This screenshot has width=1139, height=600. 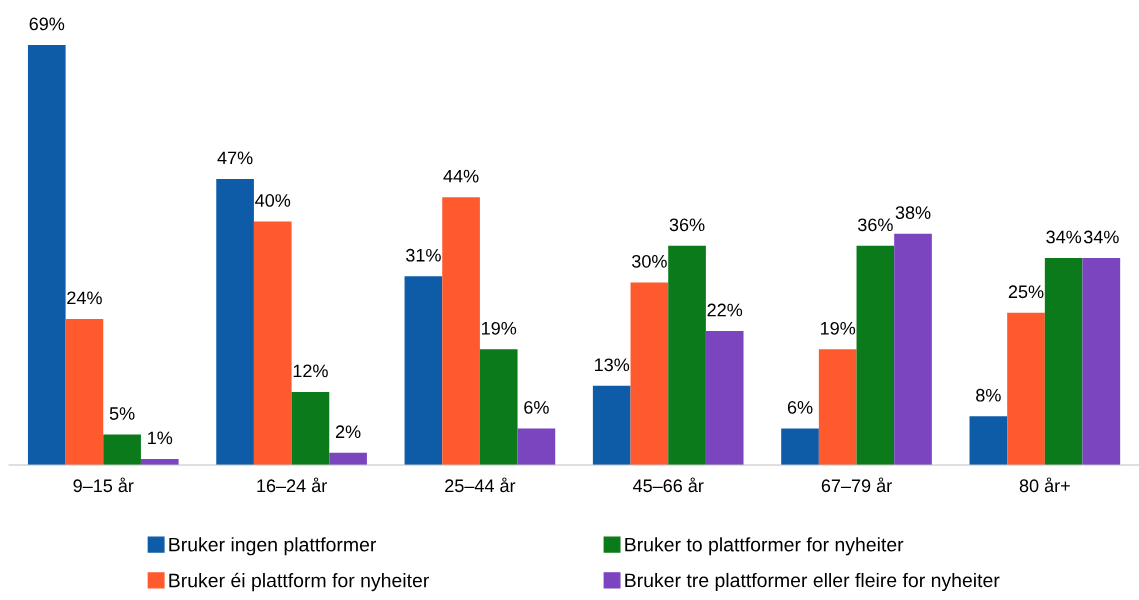 What do you see at coordinates (235, 158) in the screenshot?
I see `data-label: 47%` at bounding box center [235, 158].